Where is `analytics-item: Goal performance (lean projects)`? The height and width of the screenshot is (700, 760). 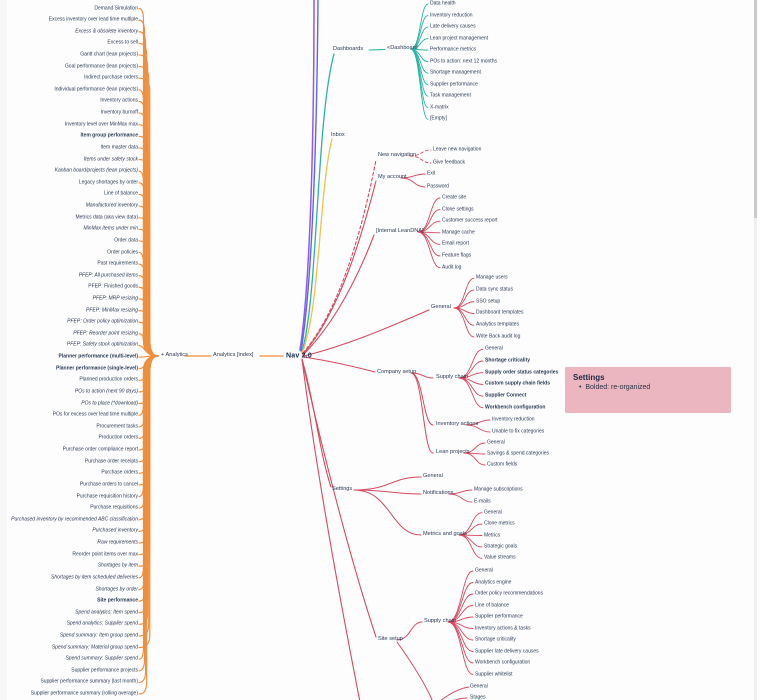 analytics-item: Goal performance (lean projects) is located at coordinates (101, 66).